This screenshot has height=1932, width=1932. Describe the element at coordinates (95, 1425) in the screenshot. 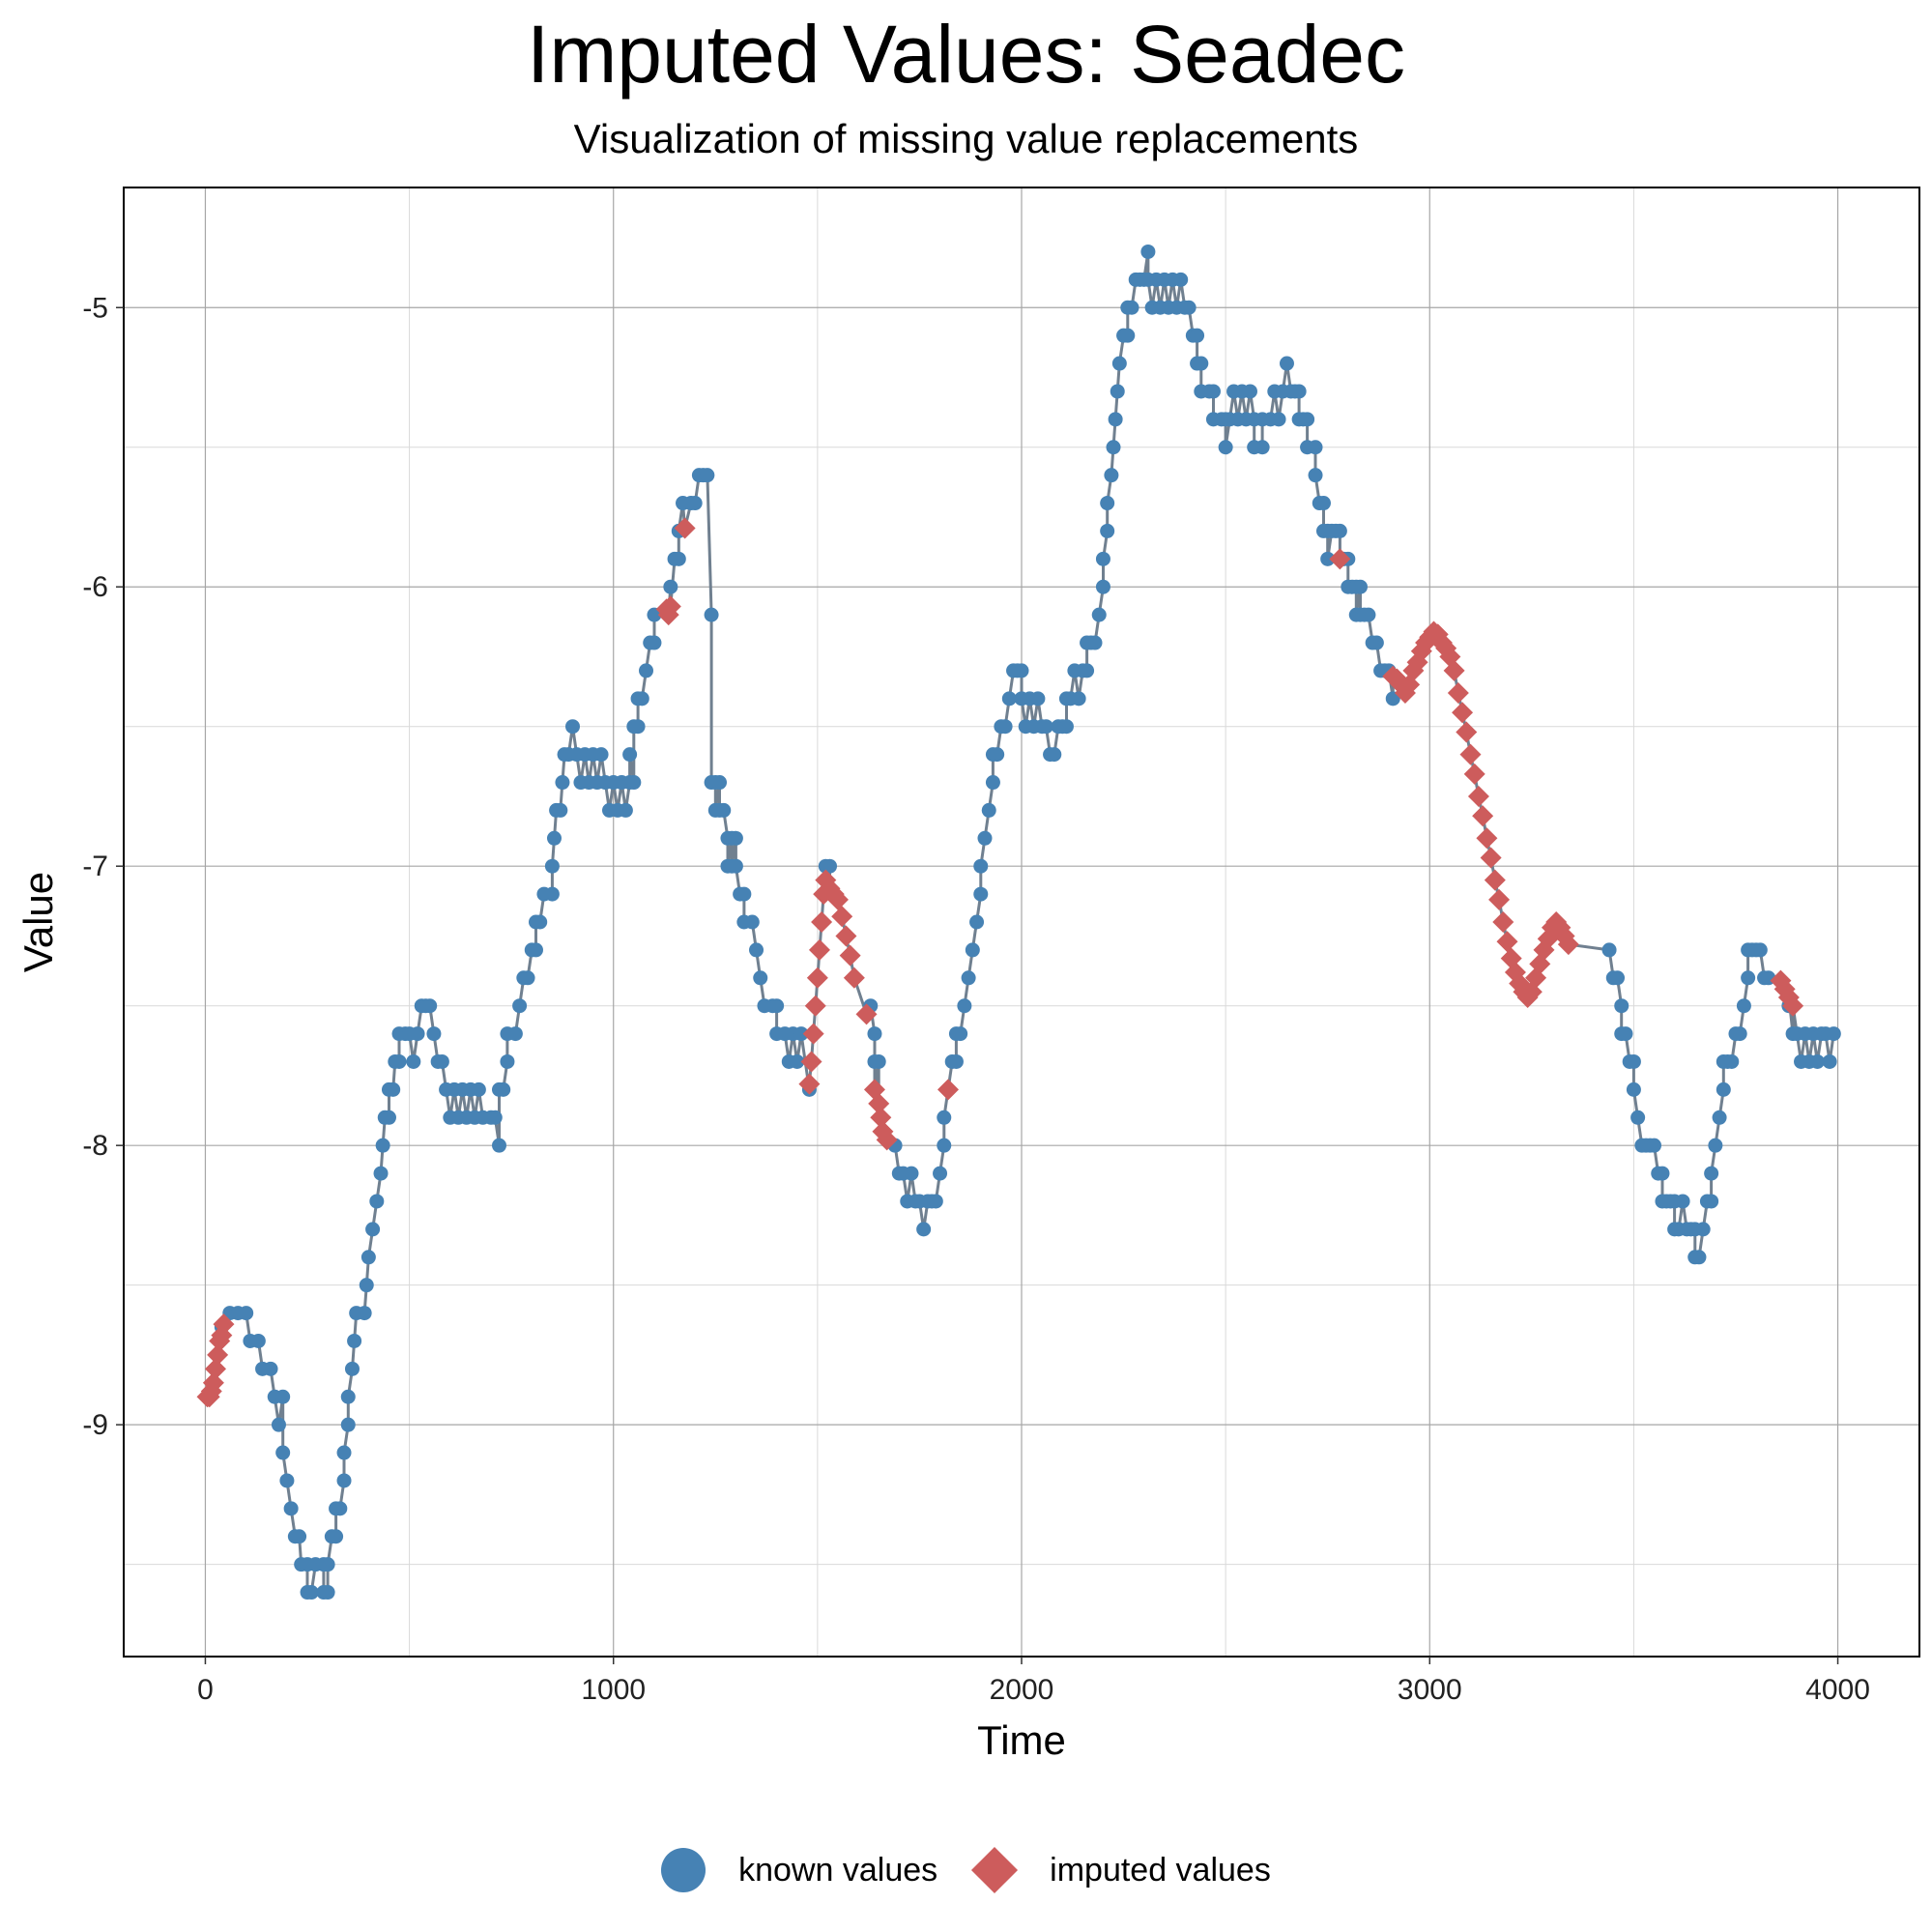

I see `y-tick-label: -9` at that location.